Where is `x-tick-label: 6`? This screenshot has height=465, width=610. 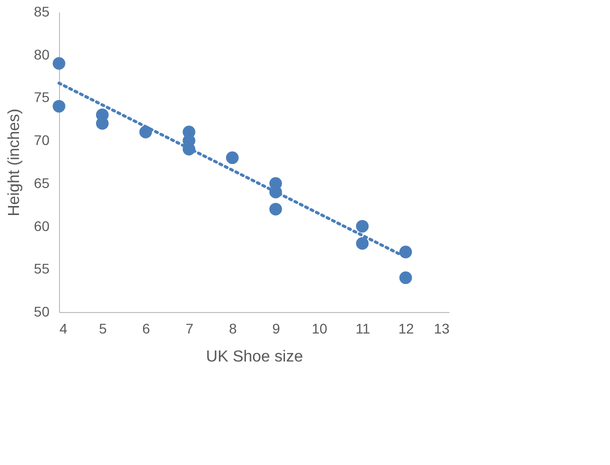
x-tick-label: 6 is located at coordinates (146, 328).